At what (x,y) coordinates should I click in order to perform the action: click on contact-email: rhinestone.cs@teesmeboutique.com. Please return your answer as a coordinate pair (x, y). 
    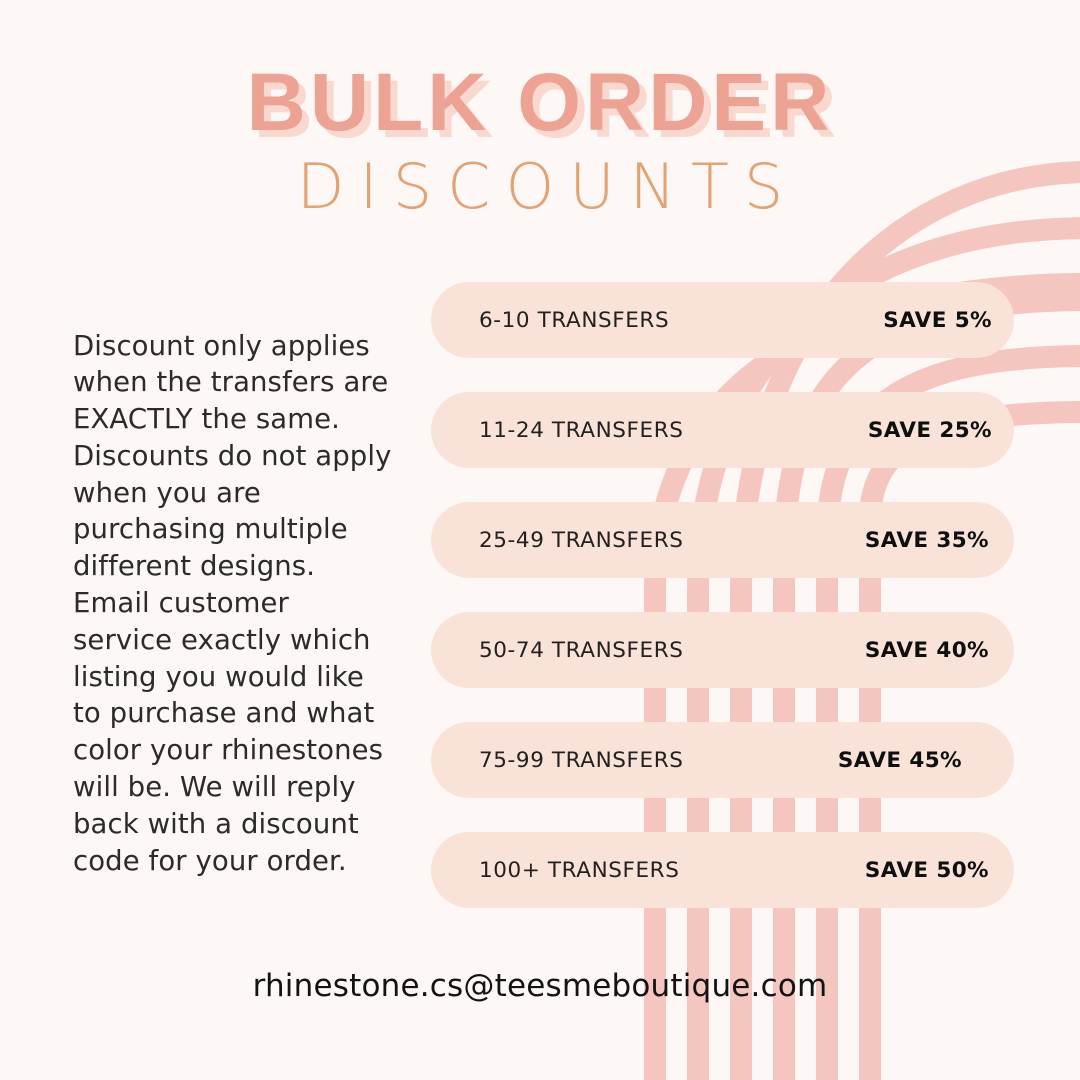
    Looking at the image, I should click on (540, 986).